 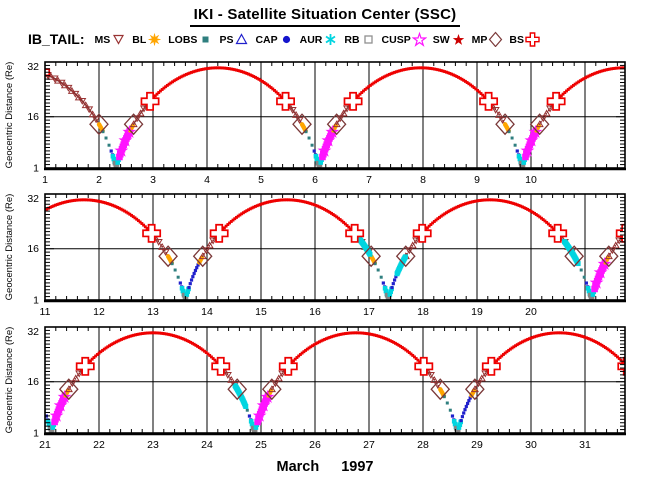 What do you see at coordinates (226, 40) in the screenshot?
I see `legend-item-label: PS` at bounding box center [226, 40].